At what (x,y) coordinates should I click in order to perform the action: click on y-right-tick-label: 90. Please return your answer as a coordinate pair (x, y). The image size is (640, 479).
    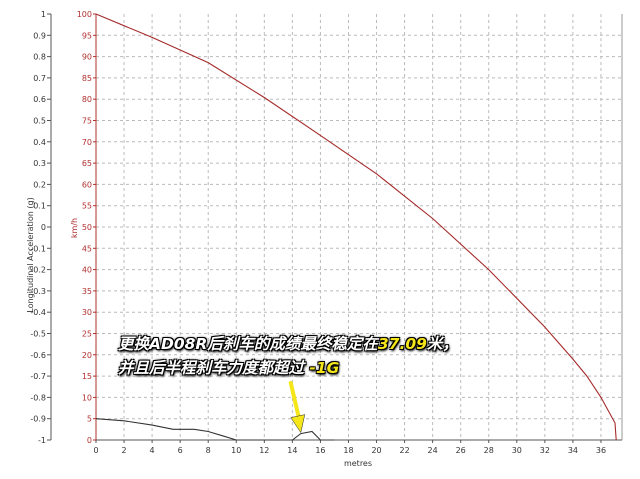
    Looking at the image, I should click on (87, 57).